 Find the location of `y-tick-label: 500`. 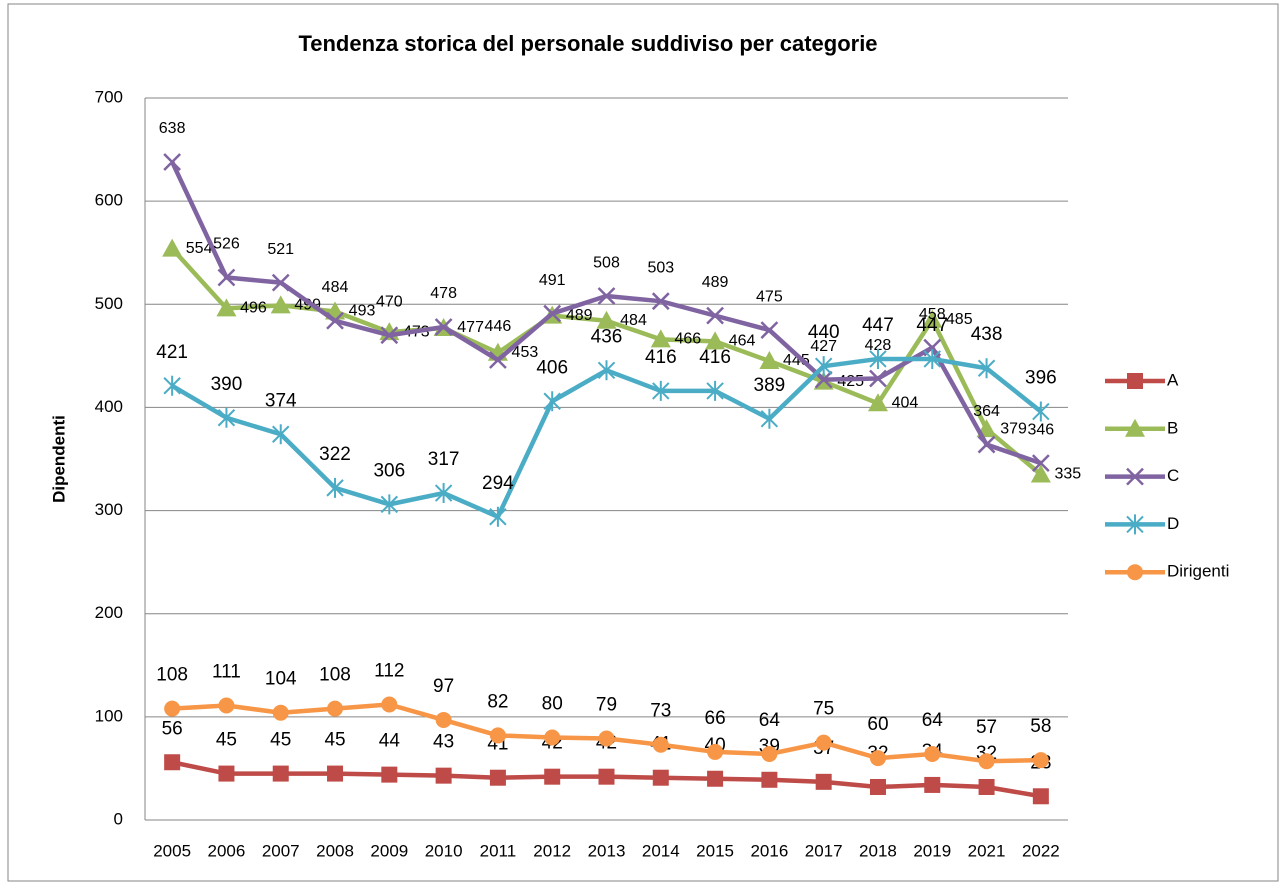

y-tick-label: 500 is located at coordinates (109, 303).